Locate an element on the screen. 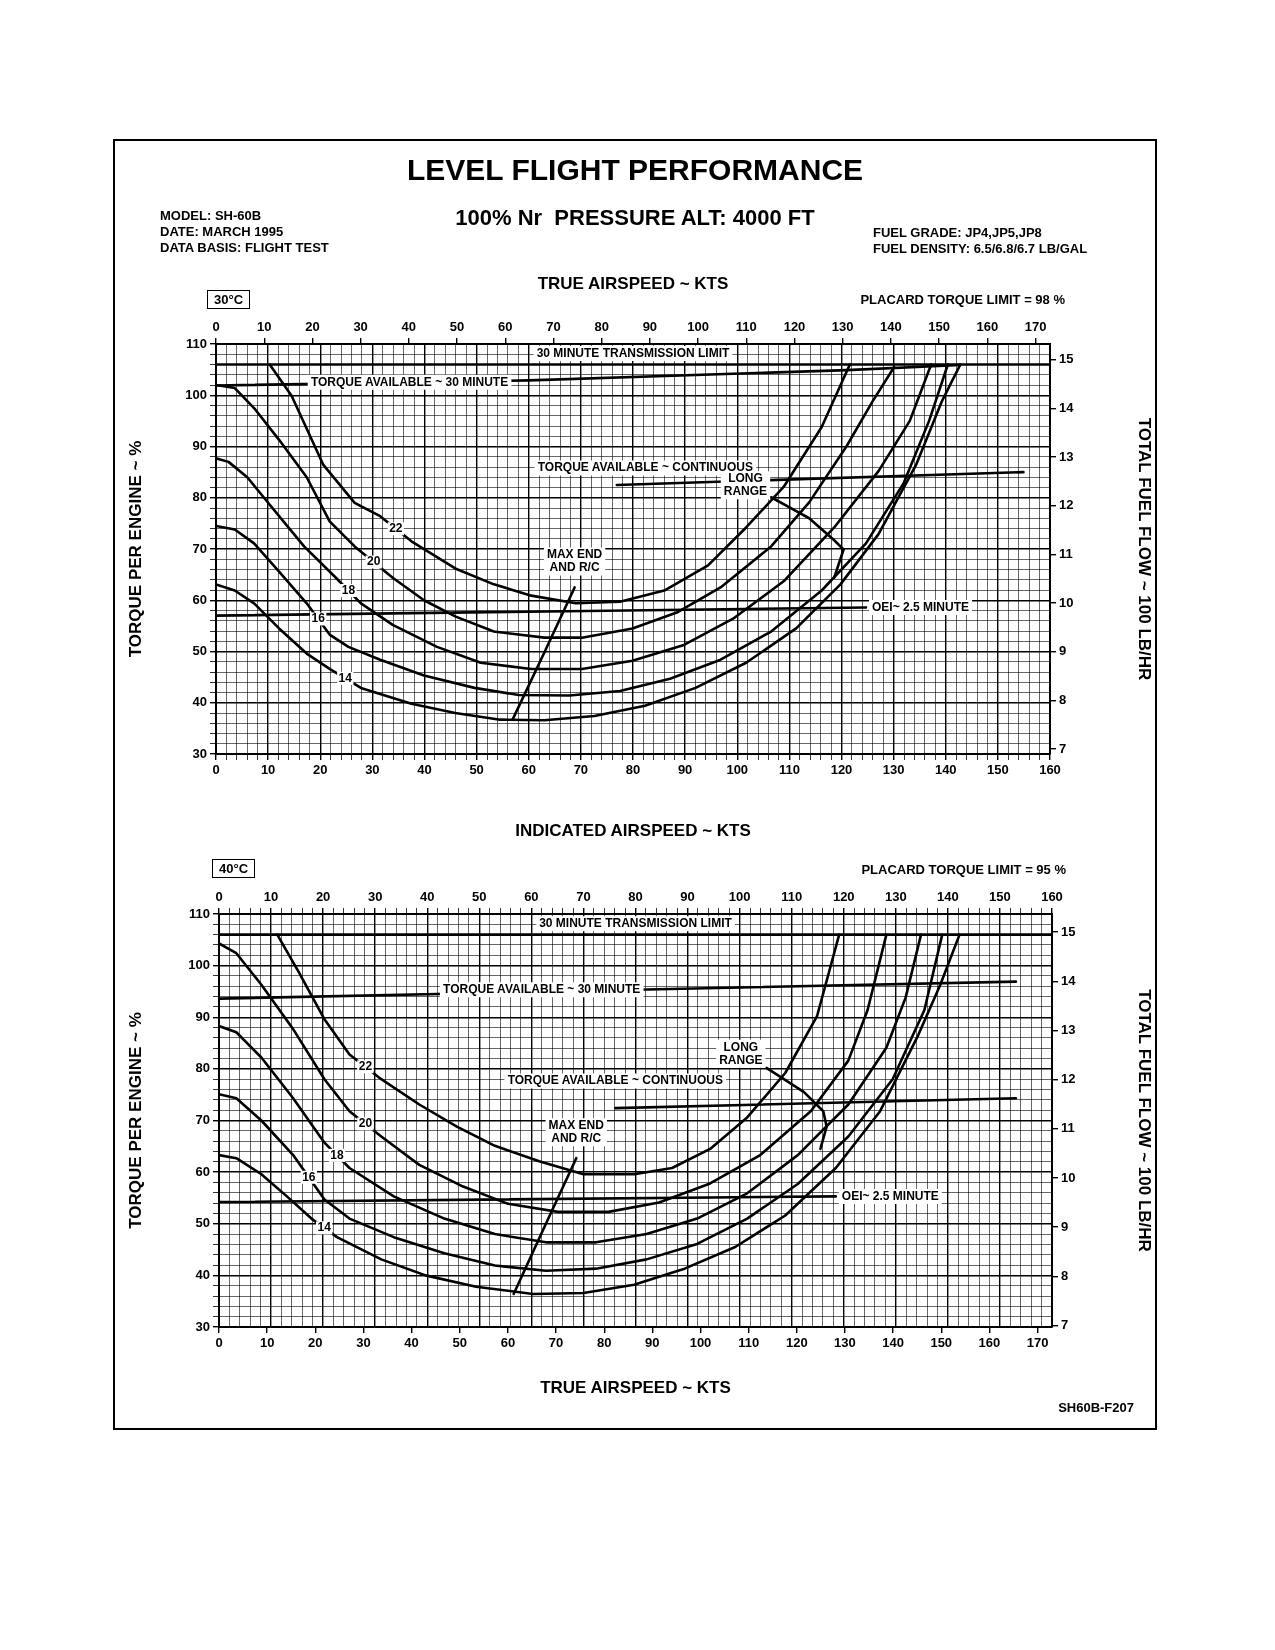 This screenshot has width=1275, height=1650. x2-tick-label: 60 is located at coordinates (505, 326).